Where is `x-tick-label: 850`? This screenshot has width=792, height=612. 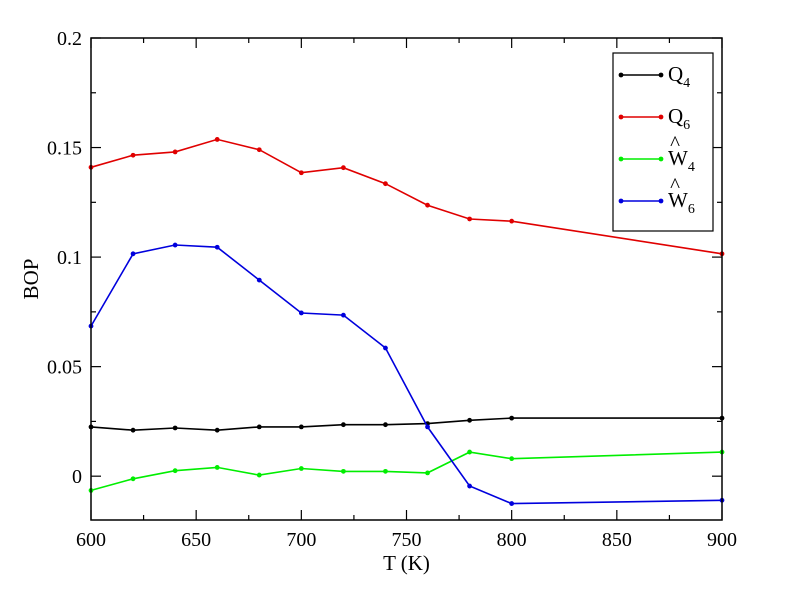
x-tick-label: 850 is located at coordinates (617, 540).